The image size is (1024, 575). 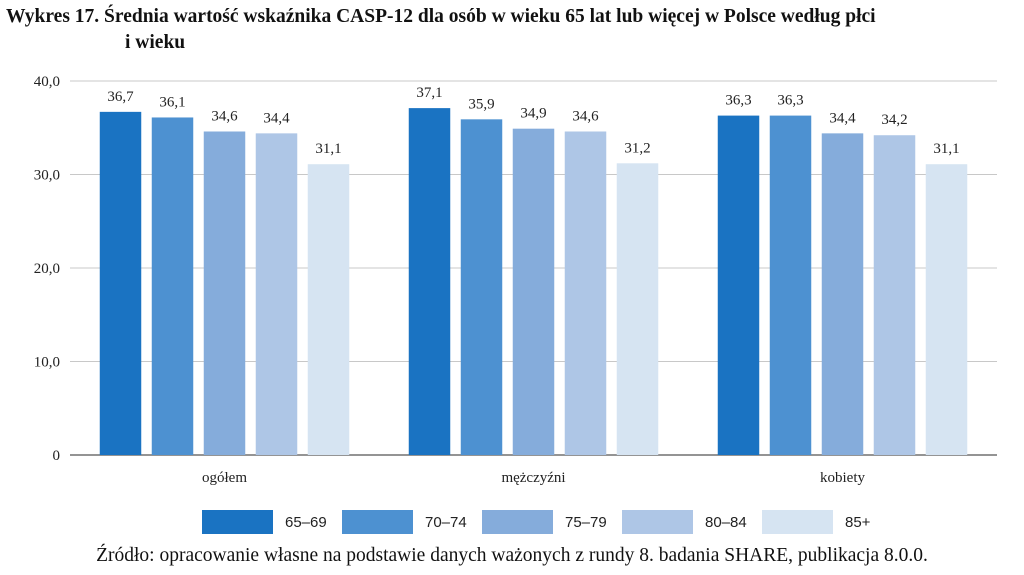 I want to click on legend-item: 80–84, so click(x=684, y=522).